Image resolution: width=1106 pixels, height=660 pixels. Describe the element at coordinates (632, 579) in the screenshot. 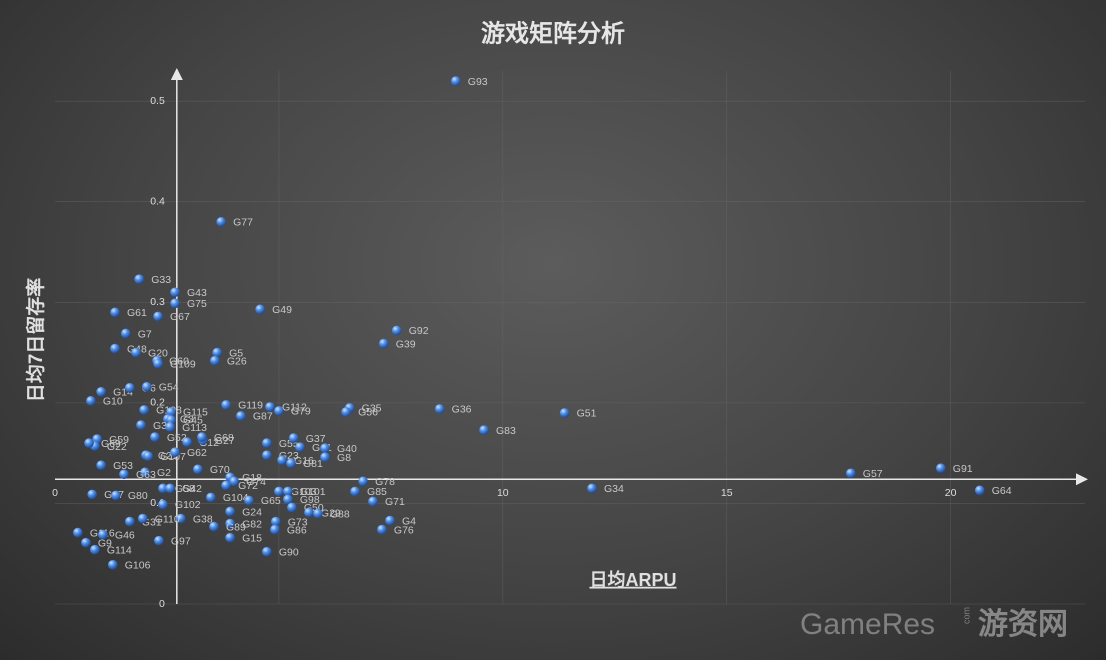

I see `x-axis-title: 日均ARPU` at that location.